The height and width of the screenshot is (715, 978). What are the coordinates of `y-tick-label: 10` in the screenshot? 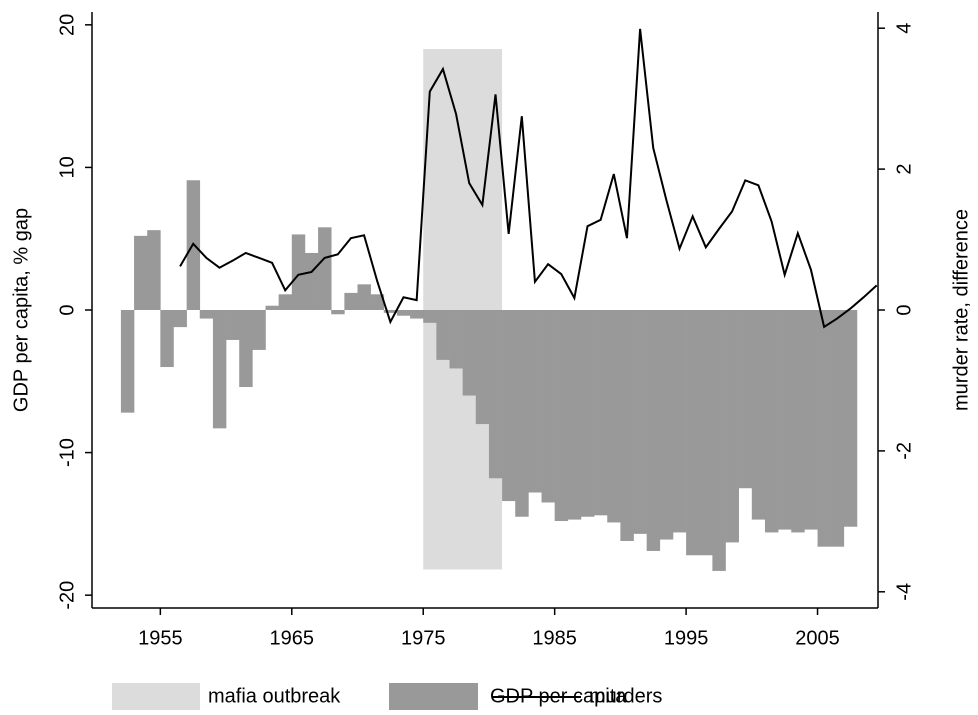 It's located at (67, 167).